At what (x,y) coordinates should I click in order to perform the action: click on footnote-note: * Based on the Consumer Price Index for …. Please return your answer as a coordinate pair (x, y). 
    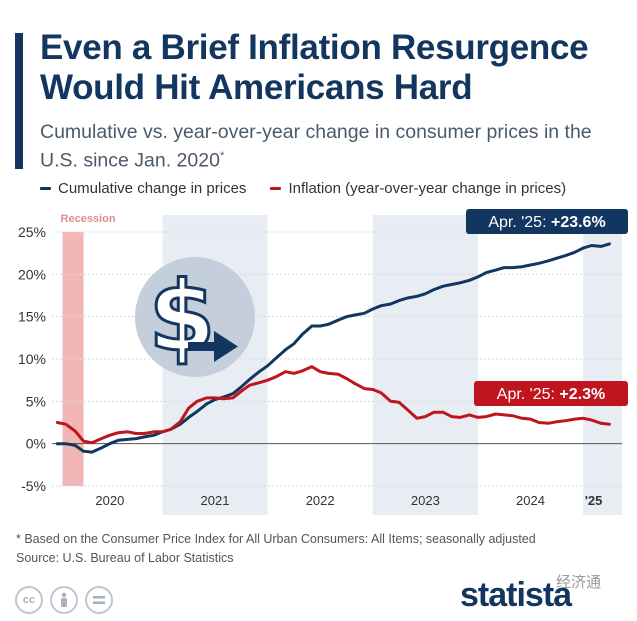
    Looking at the image, I should click on (276, 539).